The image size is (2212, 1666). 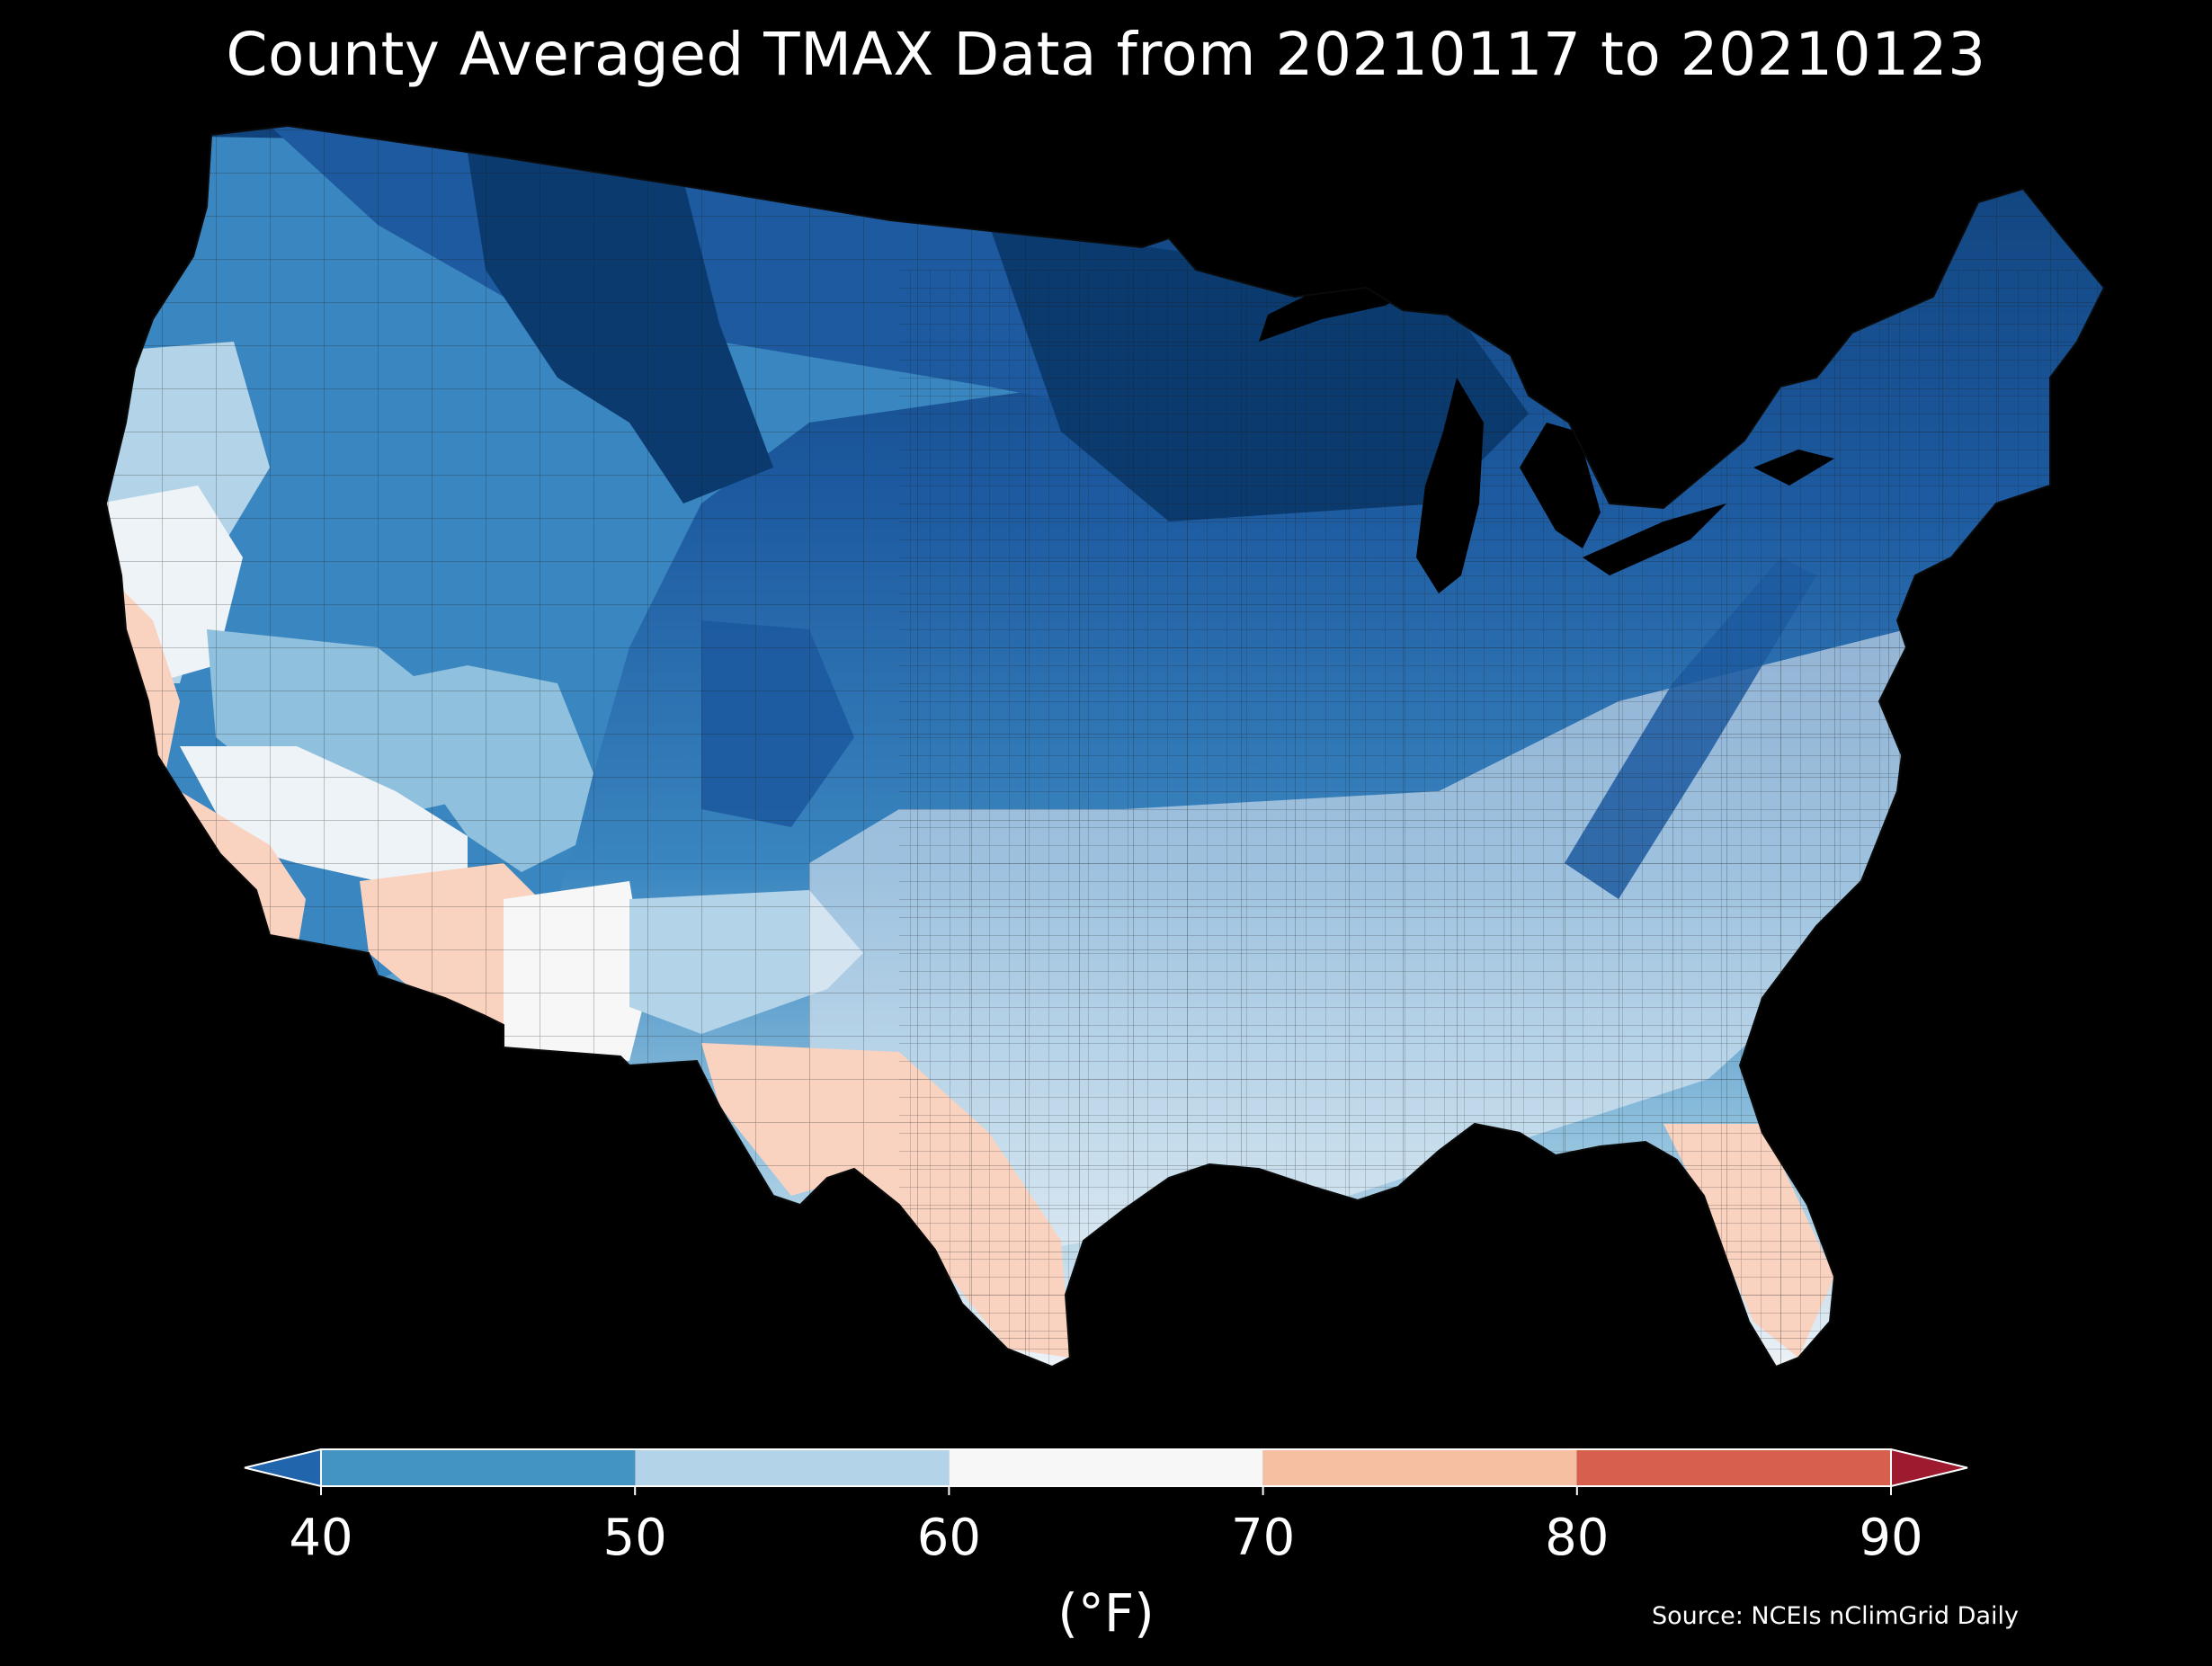 I want to click on colorbar-tick-label: 80, so click(x=1577, y=1538).